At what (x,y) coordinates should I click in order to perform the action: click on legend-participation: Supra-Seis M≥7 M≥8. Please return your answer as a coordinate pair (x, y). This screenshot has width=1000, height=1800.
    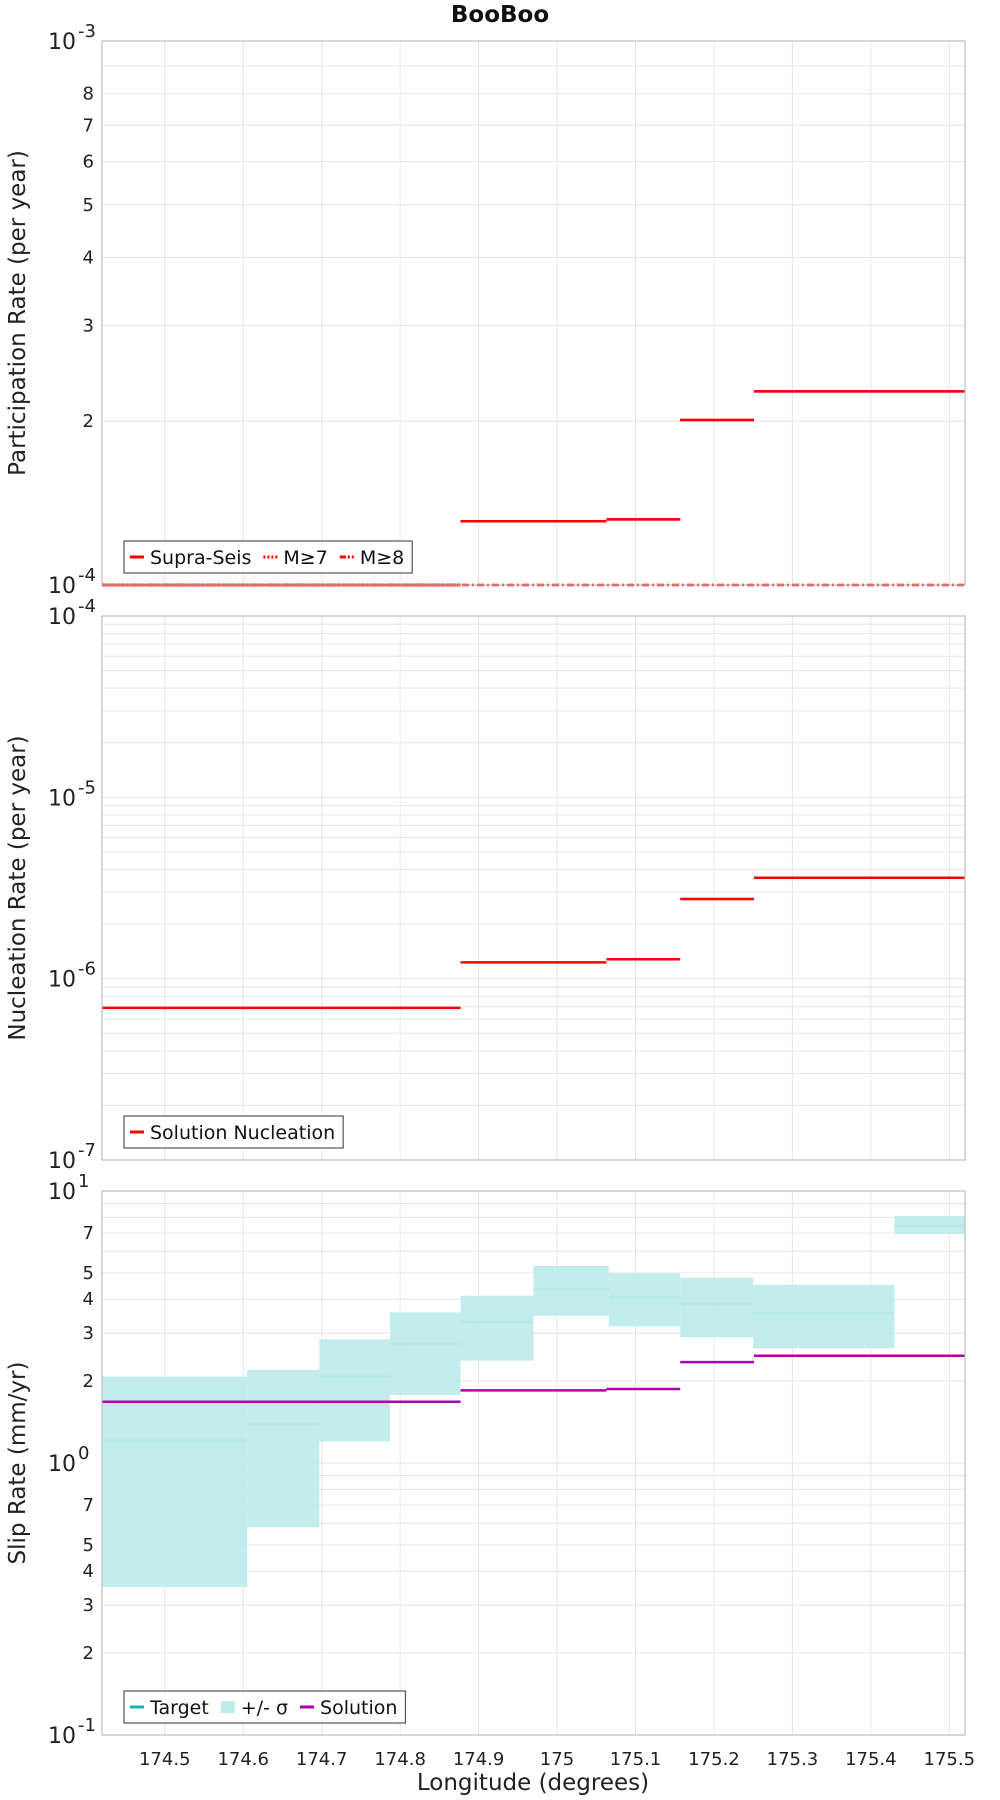
    Looking at the image, I should click on (268, 557).